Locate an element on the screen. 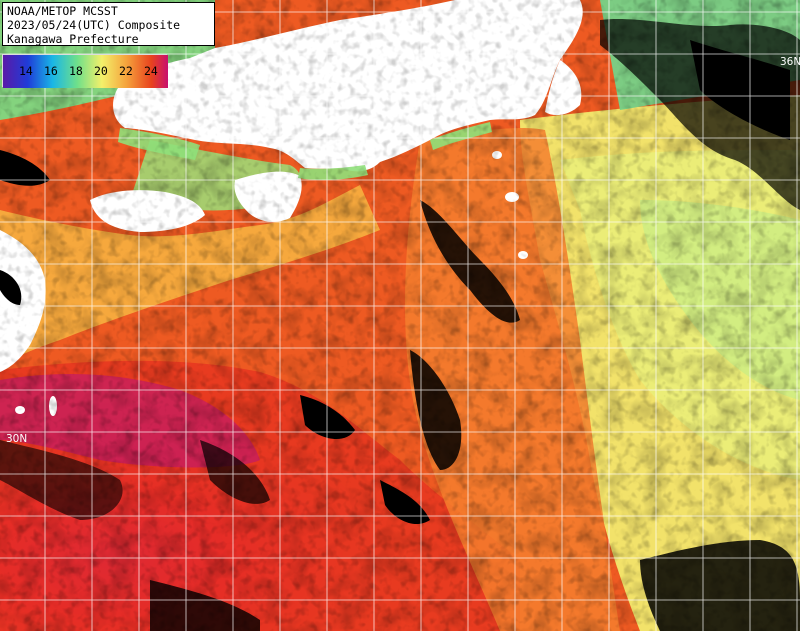 This screenshot has width=800, height=631. legend-label-20: 20 is located at coordinates (101, 71).